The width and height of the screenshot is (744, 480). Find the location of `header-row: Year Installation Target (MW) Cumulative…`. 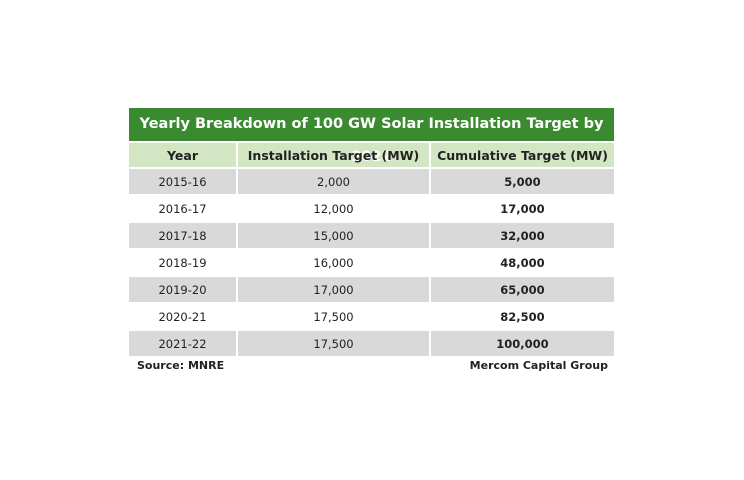

header-row: Year Installation Target (MW) Cumulative… is located at coordinates (371, 154).